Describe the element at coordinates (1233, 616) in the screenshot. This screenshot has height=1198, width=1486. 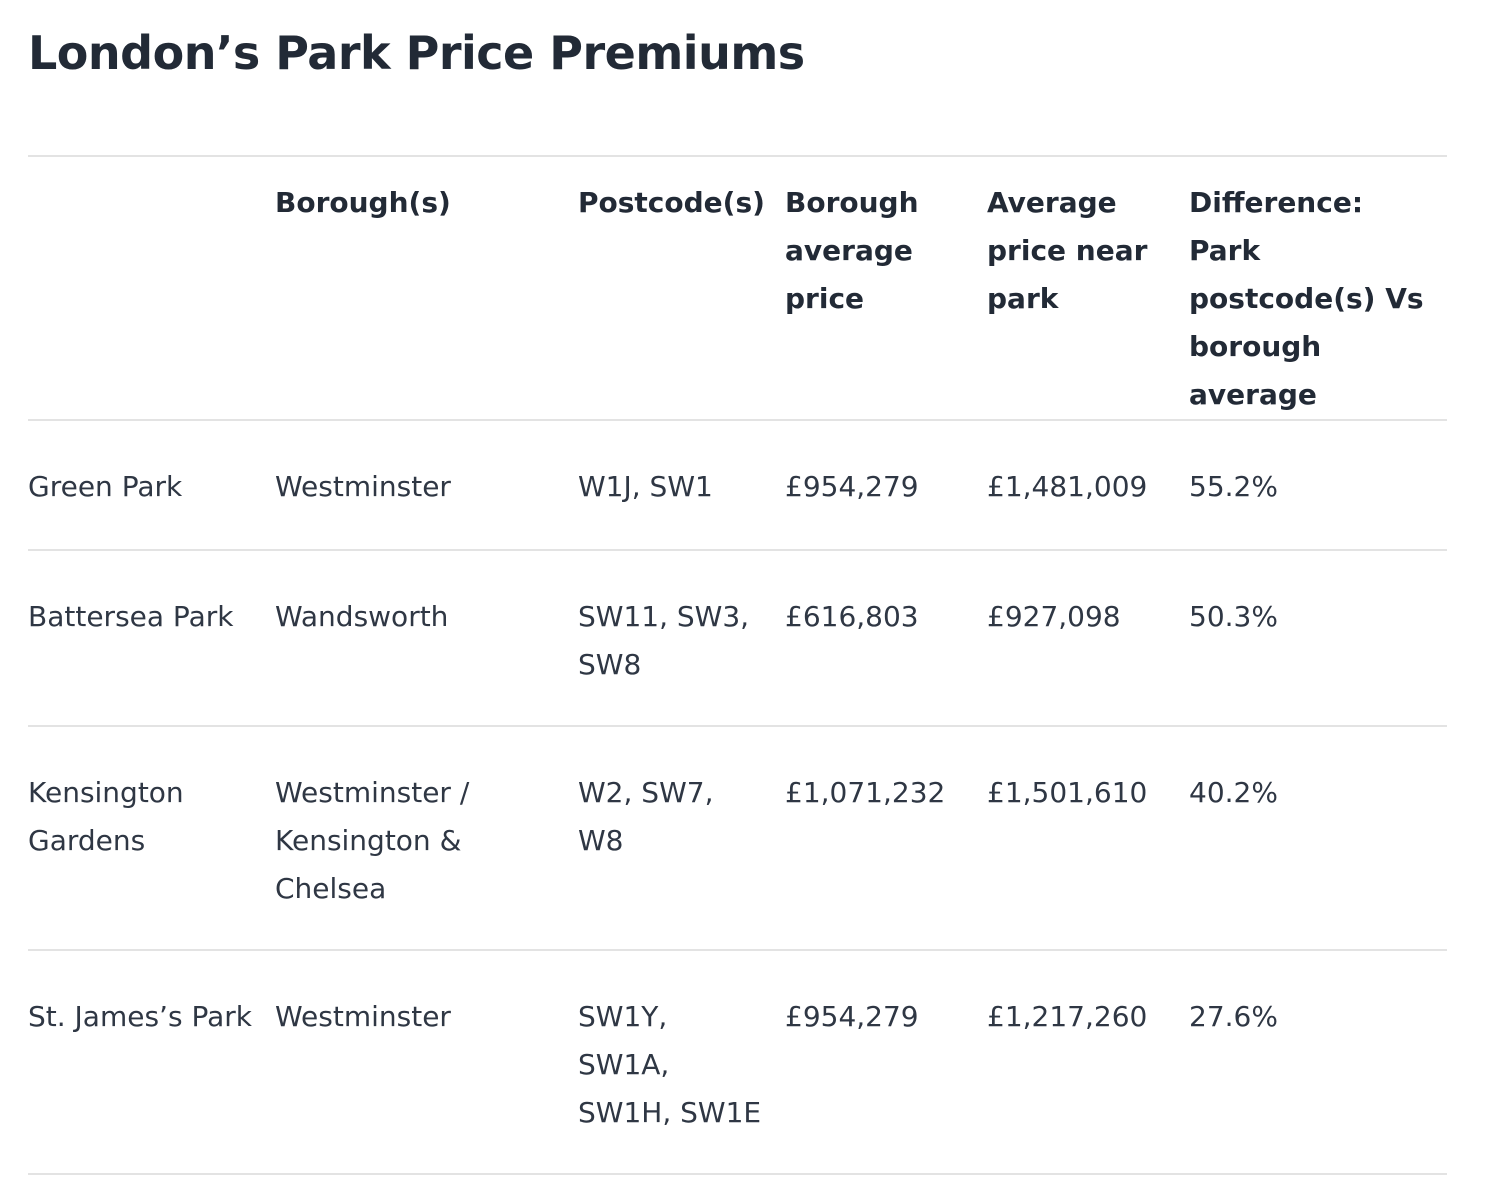
I see `cell-difference: 50.3%` at that location.